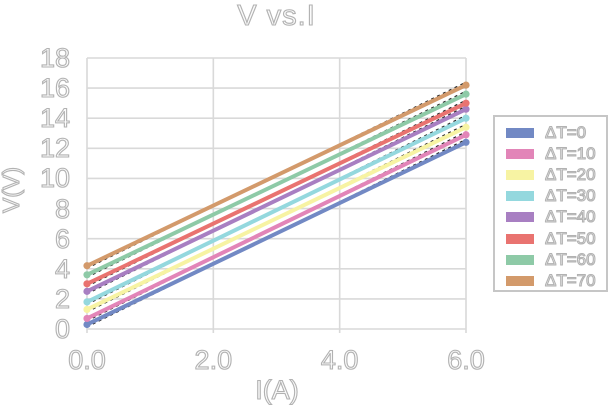  Describe the element at coordinates (570, 196) in the screenshot. I see `legend-label: ΔT=30` at that location.